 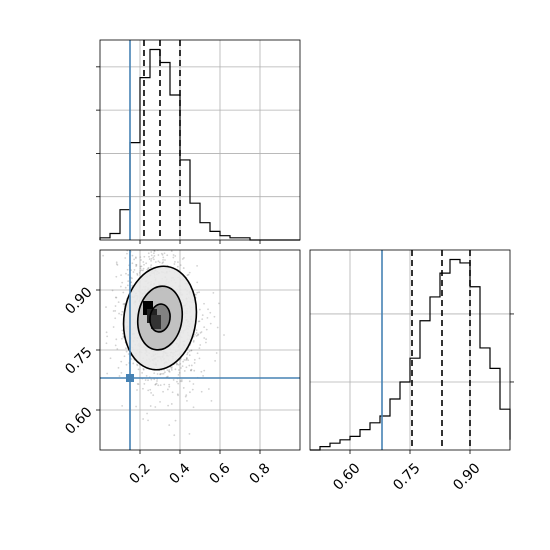 What do you see at coordinates (148, 308) in the screenshot?
I see `density-core-cell` at bounding box center [148, 308].